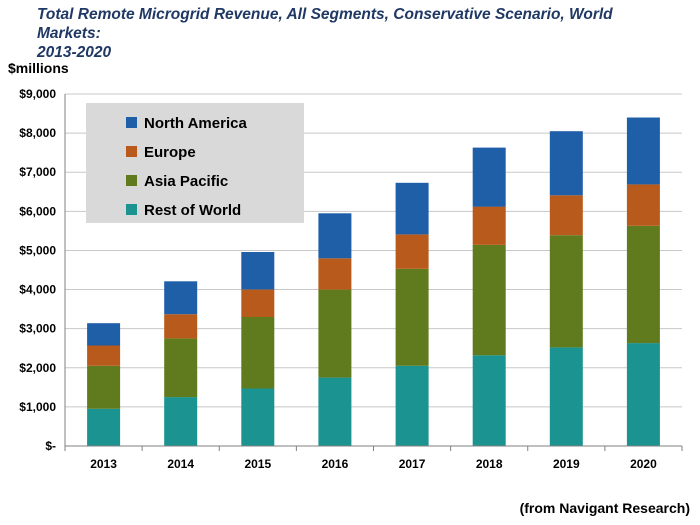  What do you see at coordinates (104, 387) in the screenshot?
I see `bar-2013-asia-pacific` at bounding box center [104, 387].